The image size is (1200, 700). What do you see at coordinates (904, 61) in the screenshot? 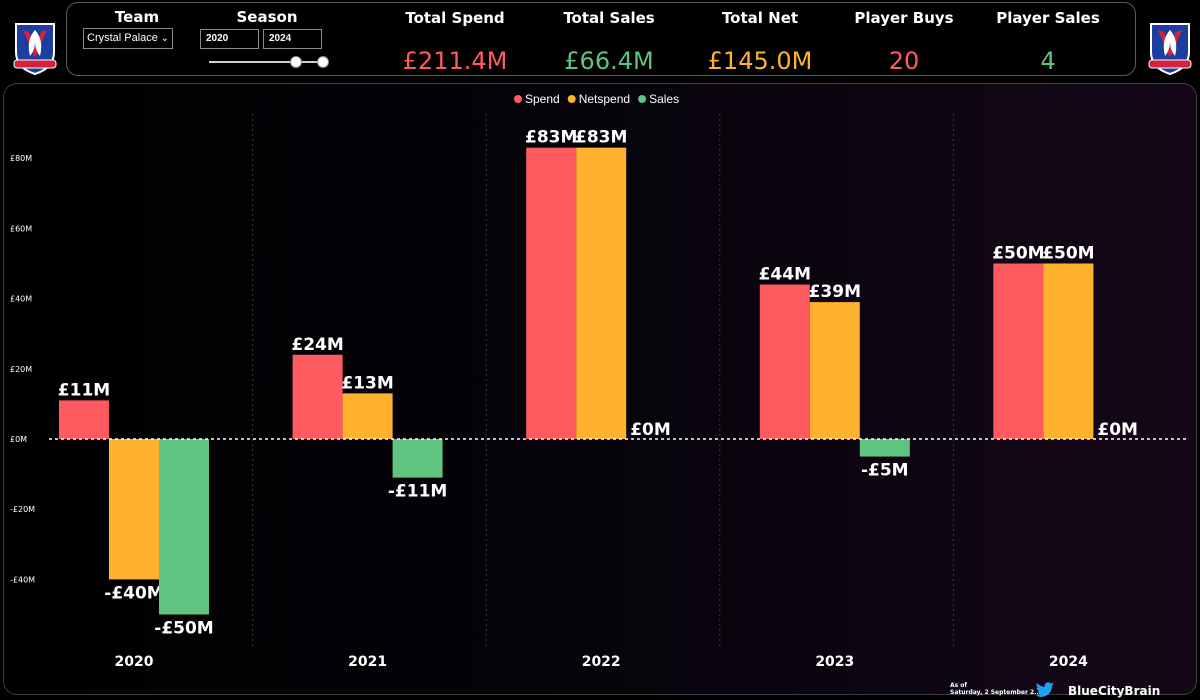
I see `player-buys-value: 20` at bounding box center [904, 61].